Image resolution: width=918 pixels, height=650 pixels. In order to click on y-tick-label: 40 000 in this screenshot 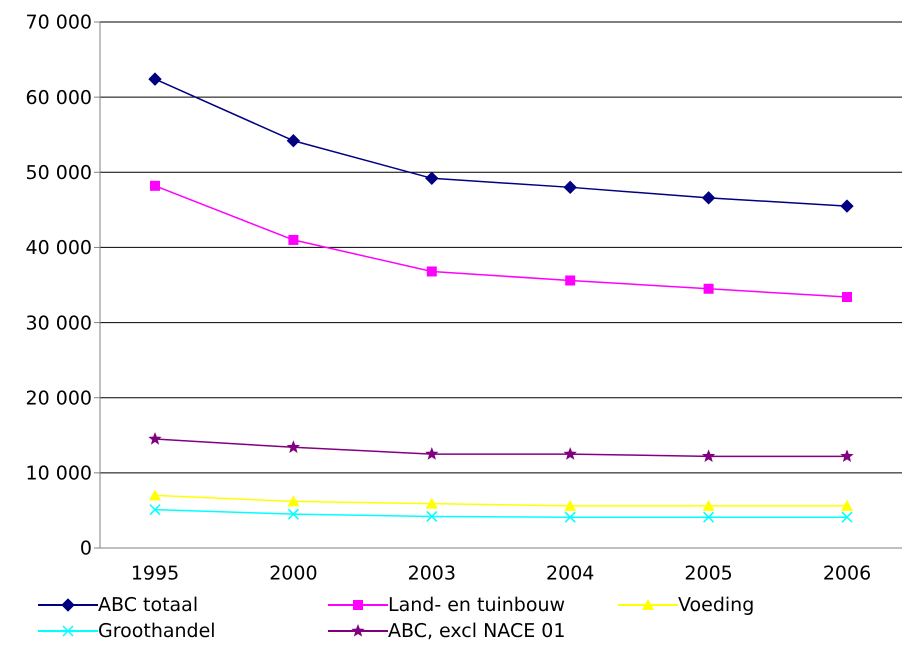, I will do `click(59, 248)`.